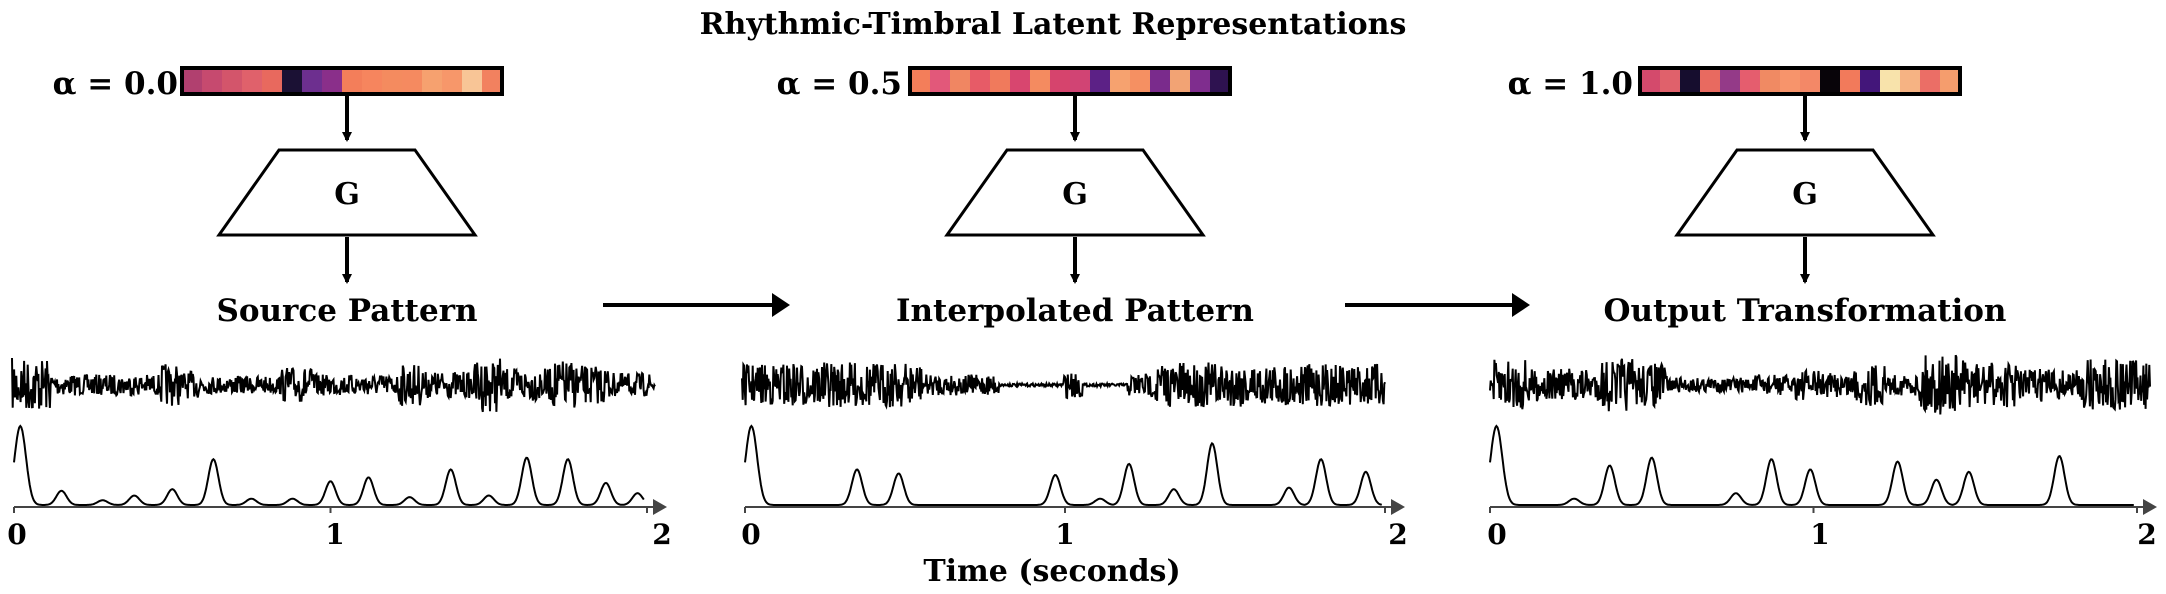 This screenshot has height=594, width=2166. Describe the element at coordinates (1805, 311) in the screenshot. I see `pattern-label: Output Transformation` at that location.